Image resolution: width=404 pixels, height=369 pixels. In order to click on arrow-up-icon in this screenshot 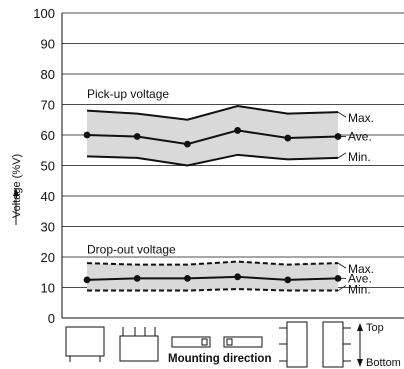, I will do `click(360, 327)`.